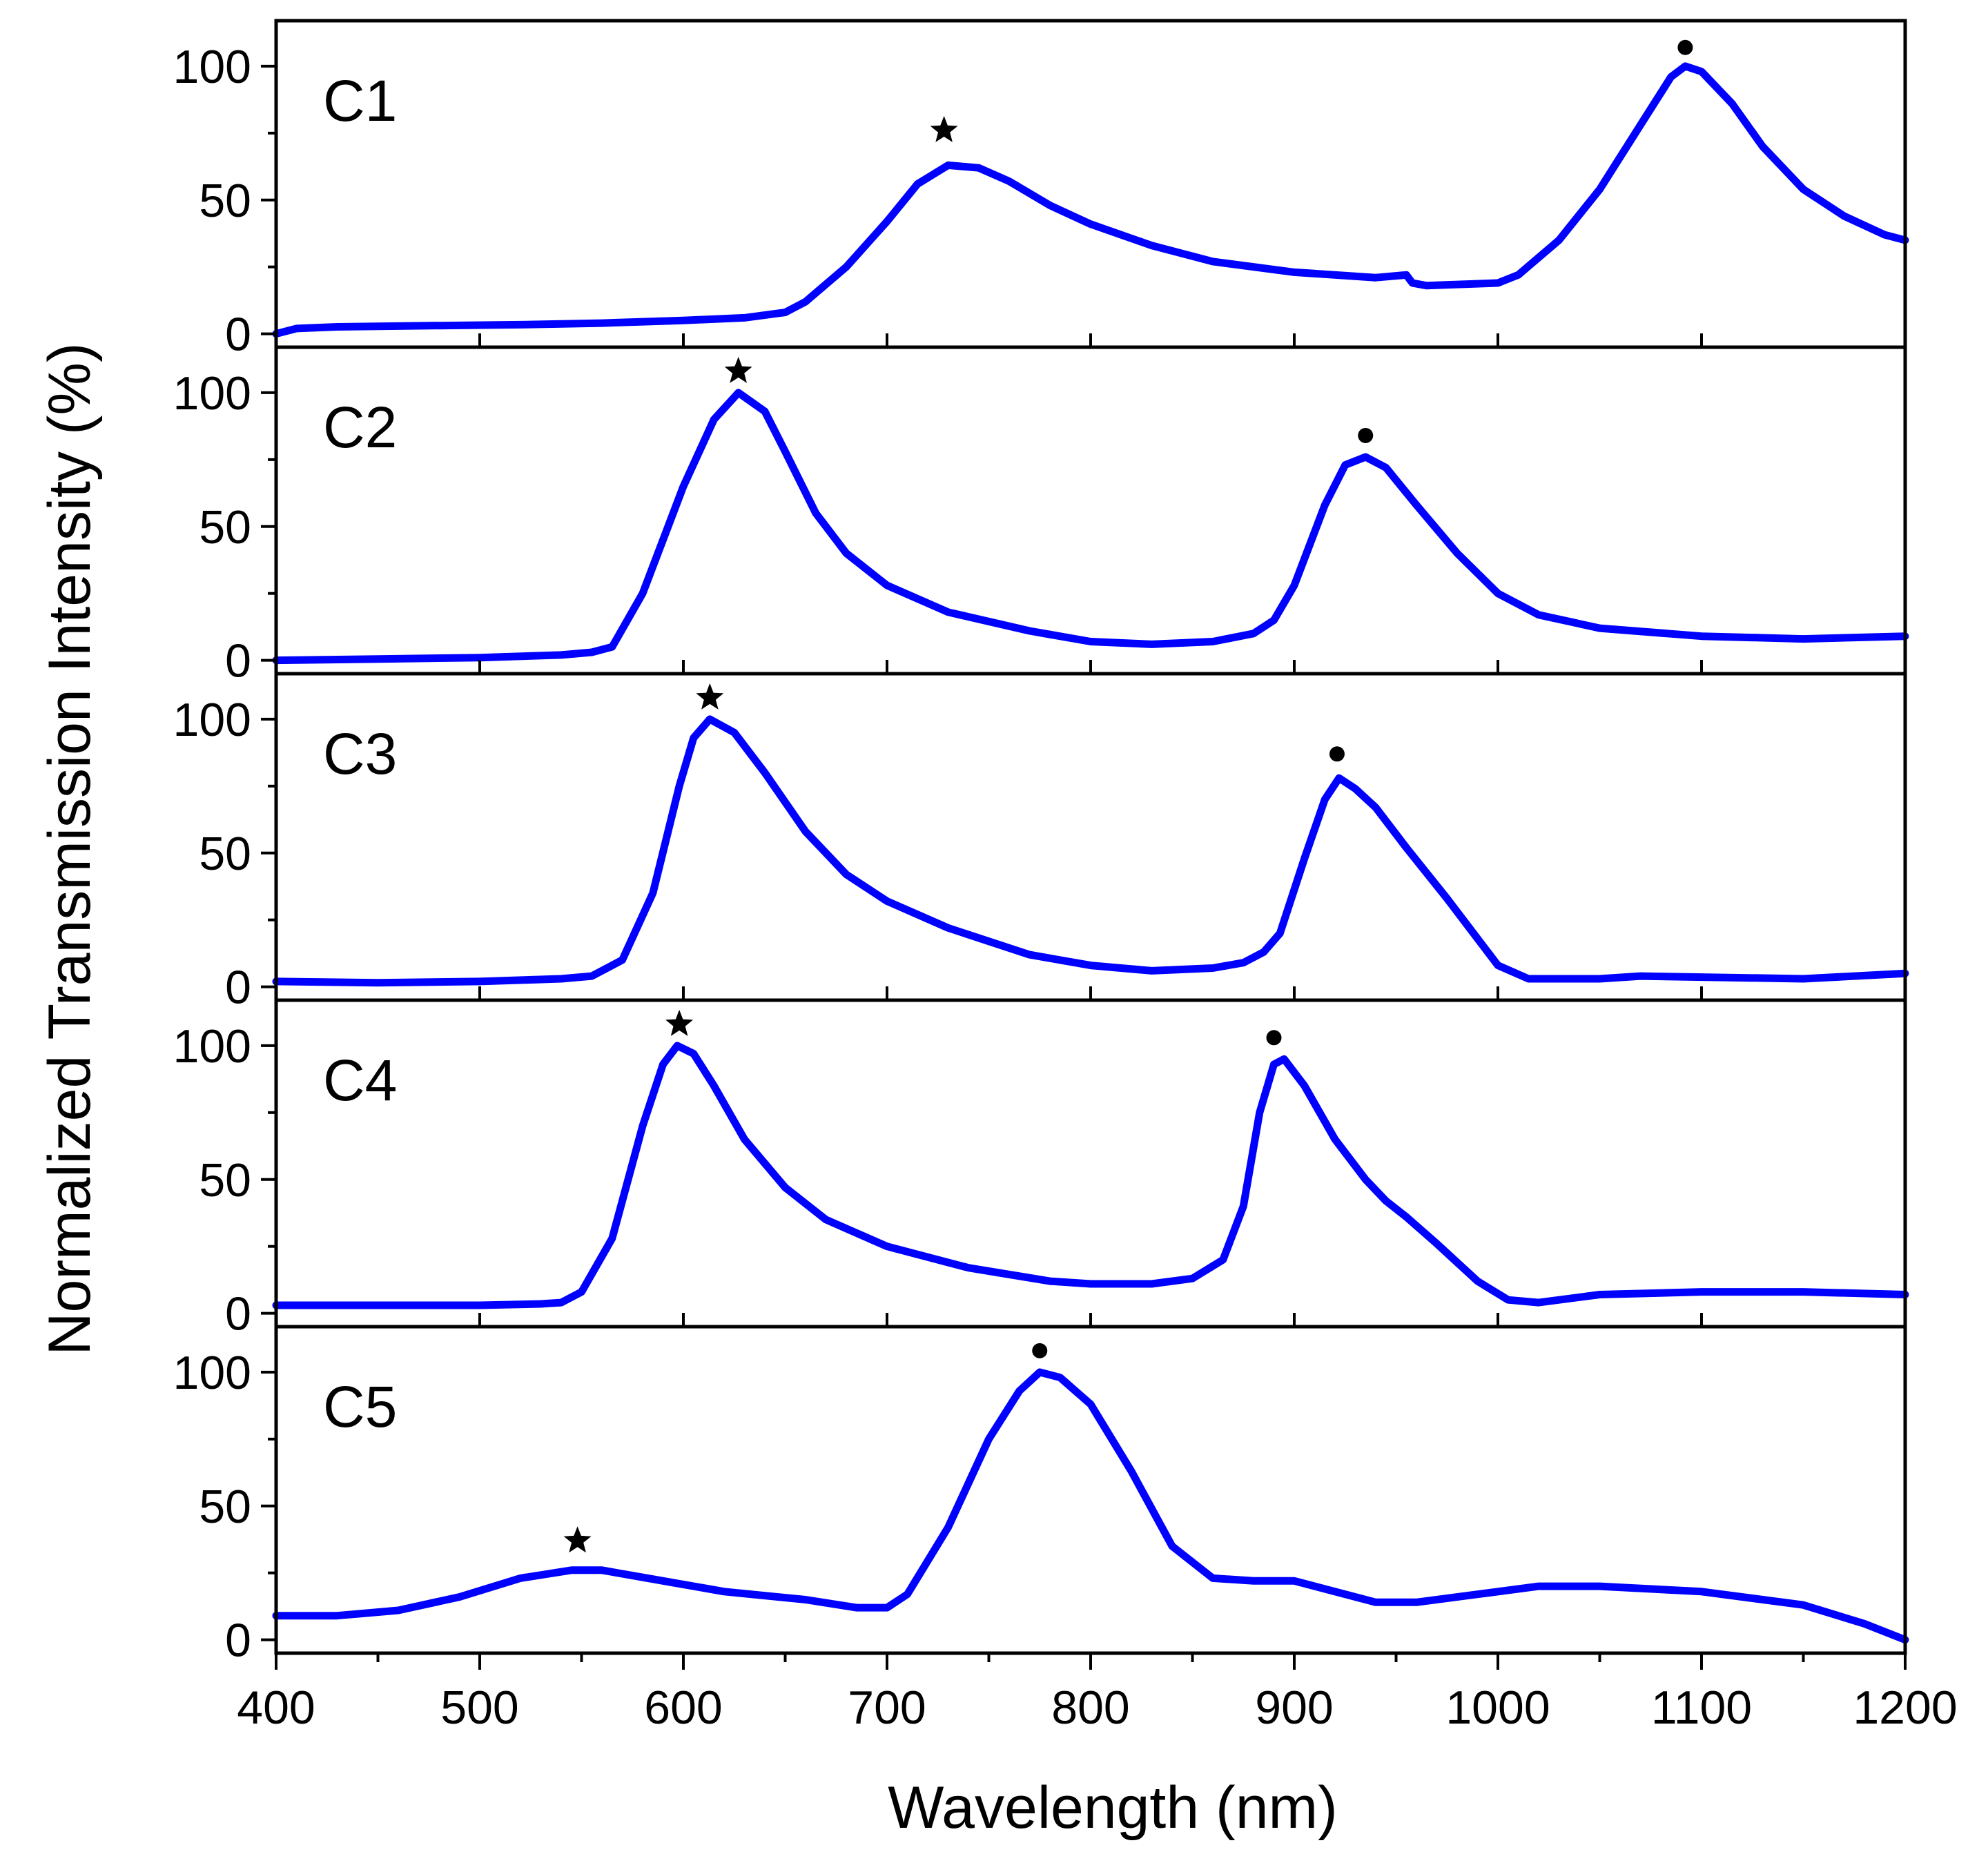 The width and height of the screenshot is (1988, 1863). I want to click on x-tick-label: 400, so click(276, 1707).